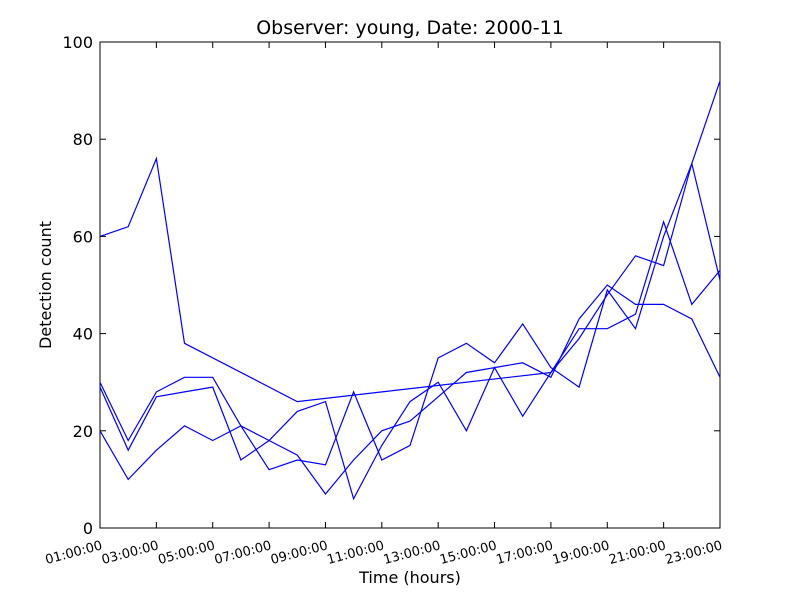 This screenshot has height=600, width=800. I want to click on x-axis-label: Time (hours), so click(409, 577).